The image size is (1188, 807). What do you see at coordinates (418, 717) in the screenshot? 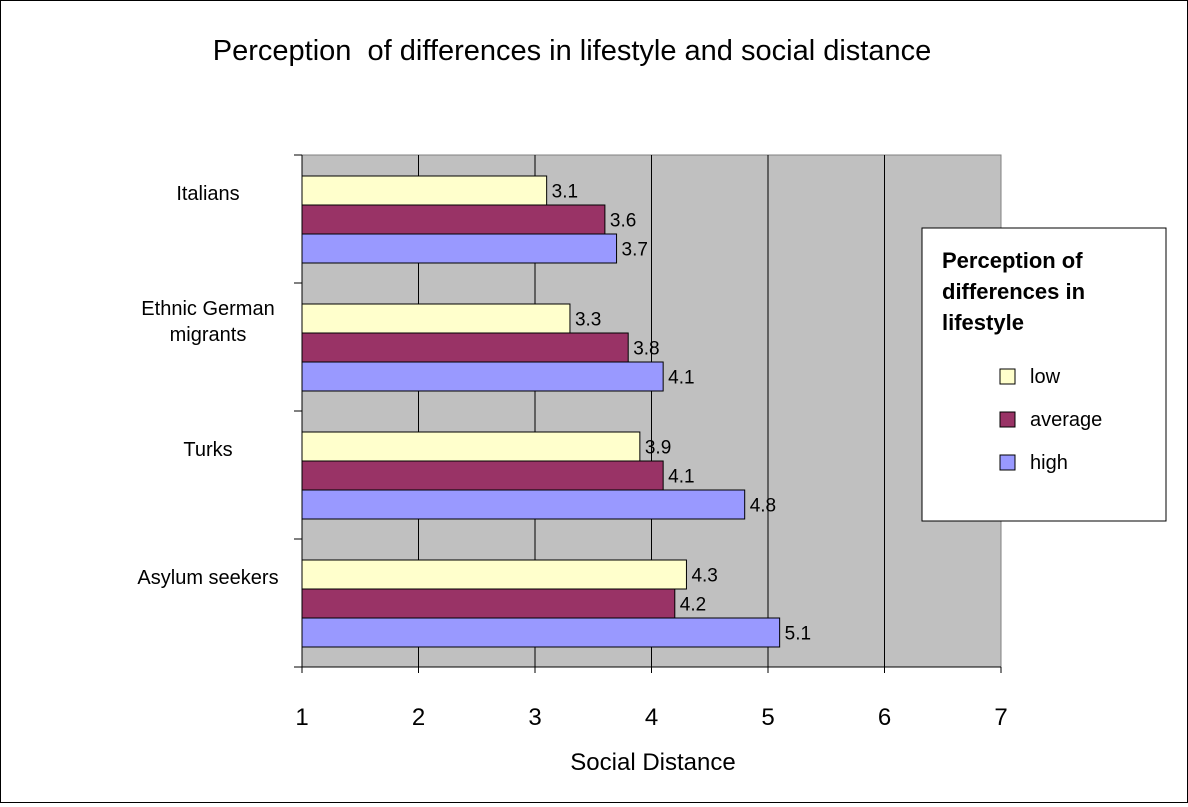
I see `x-tick-label: 2` at bounding box center [418, 717].